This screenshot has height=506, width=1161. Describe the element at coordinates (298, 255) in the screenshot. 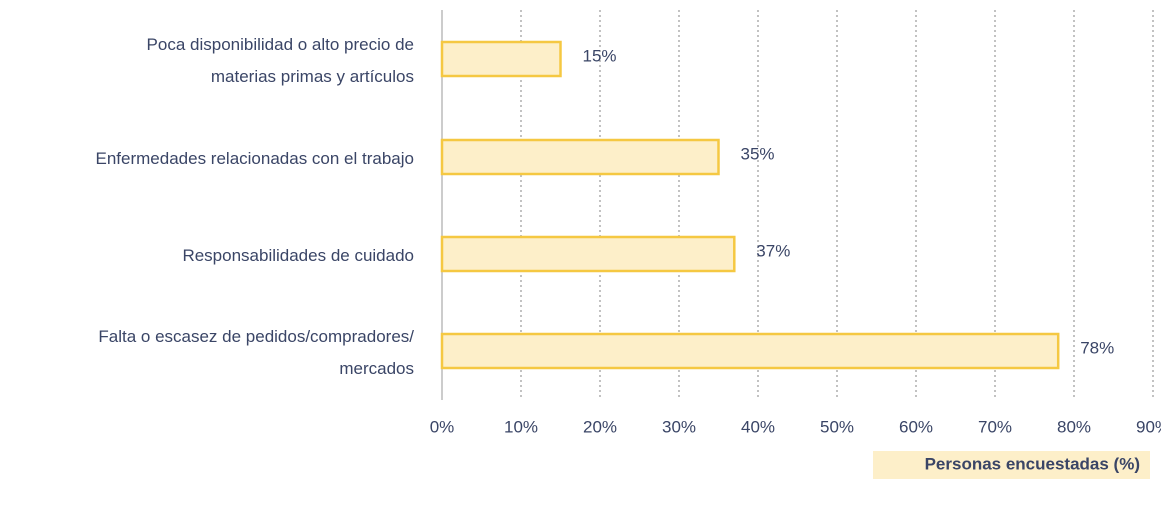

I see `category-label: Responsabilidades de cuidado` at that location.